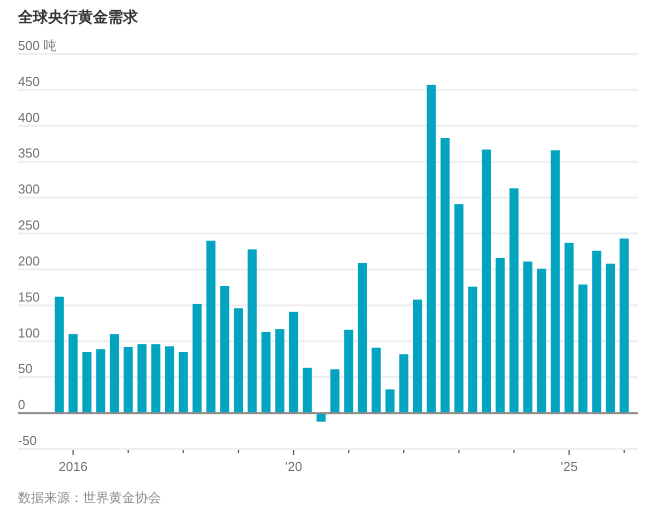 This screenshot has width=652, height=510. What do you see at coordinates (78, 17) in the screenshot?
I see `title: 全球央行黄金需求` at bounding box center [78, 17].